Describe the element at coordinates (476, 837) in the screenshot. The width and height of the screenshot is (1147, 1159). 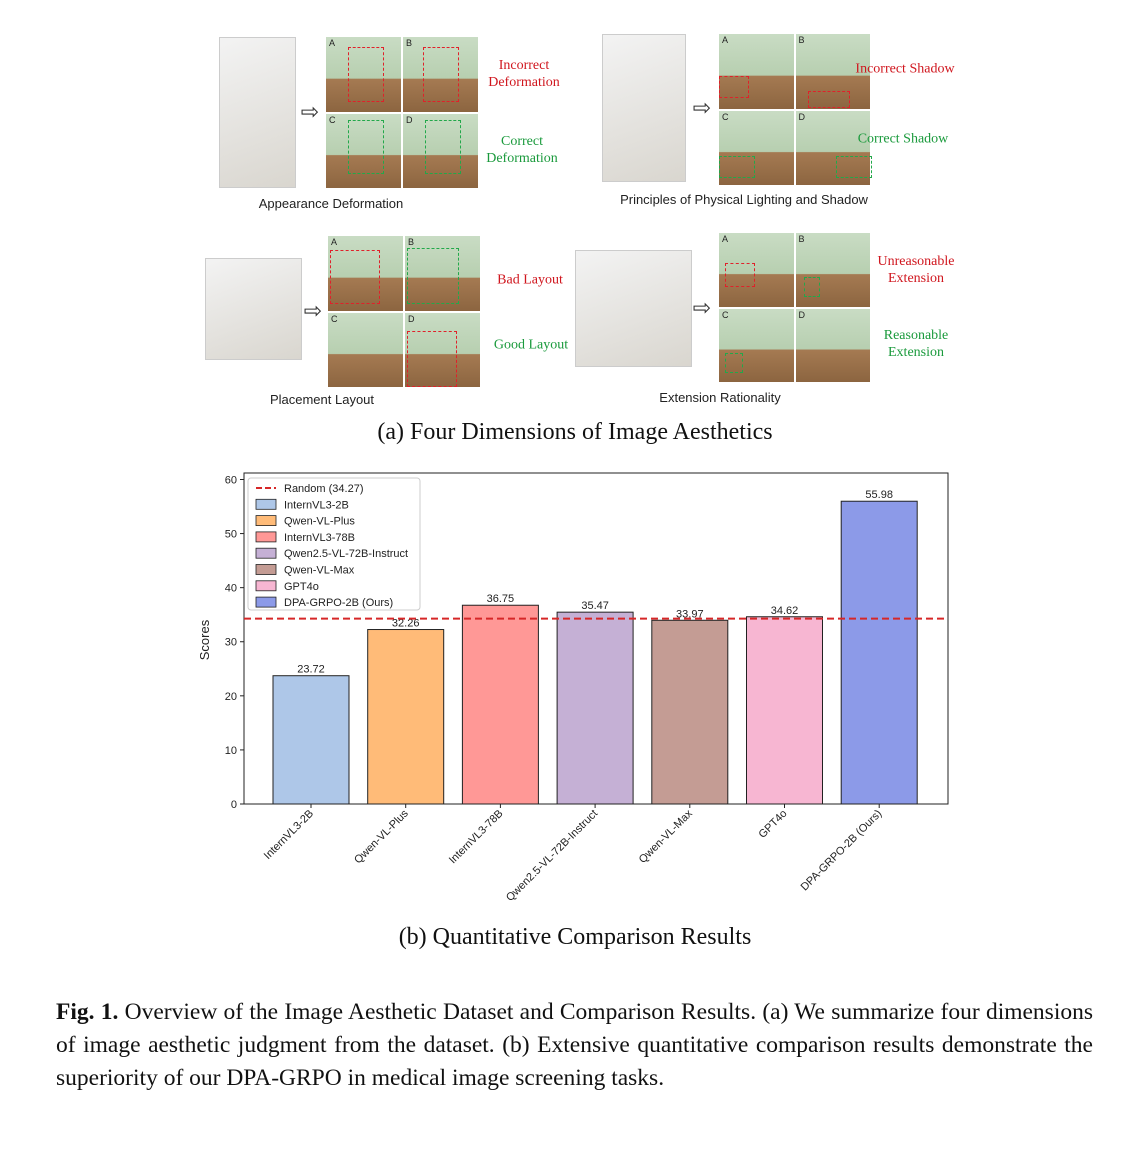
I see `x-tick-label: InternVL3-78B` at that location.